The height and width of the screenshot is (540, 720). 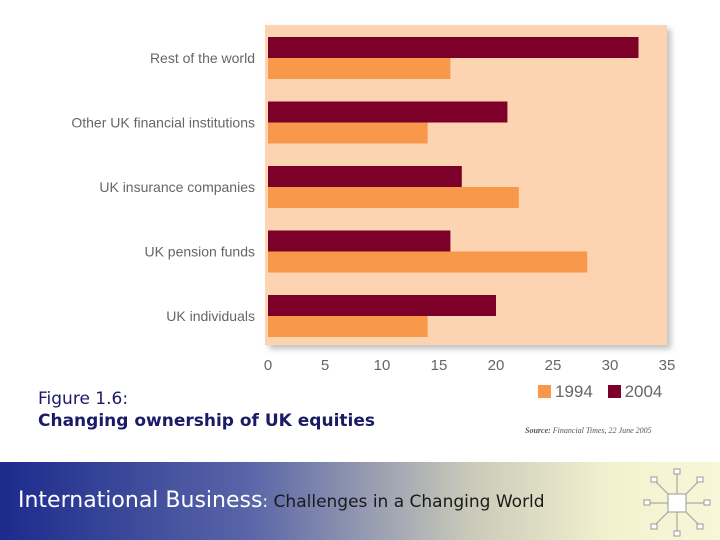 What do you see at coordinates (553, 365) in the screenshot?
I see `x-tick-label: 25` at bounding box center [553, 365].